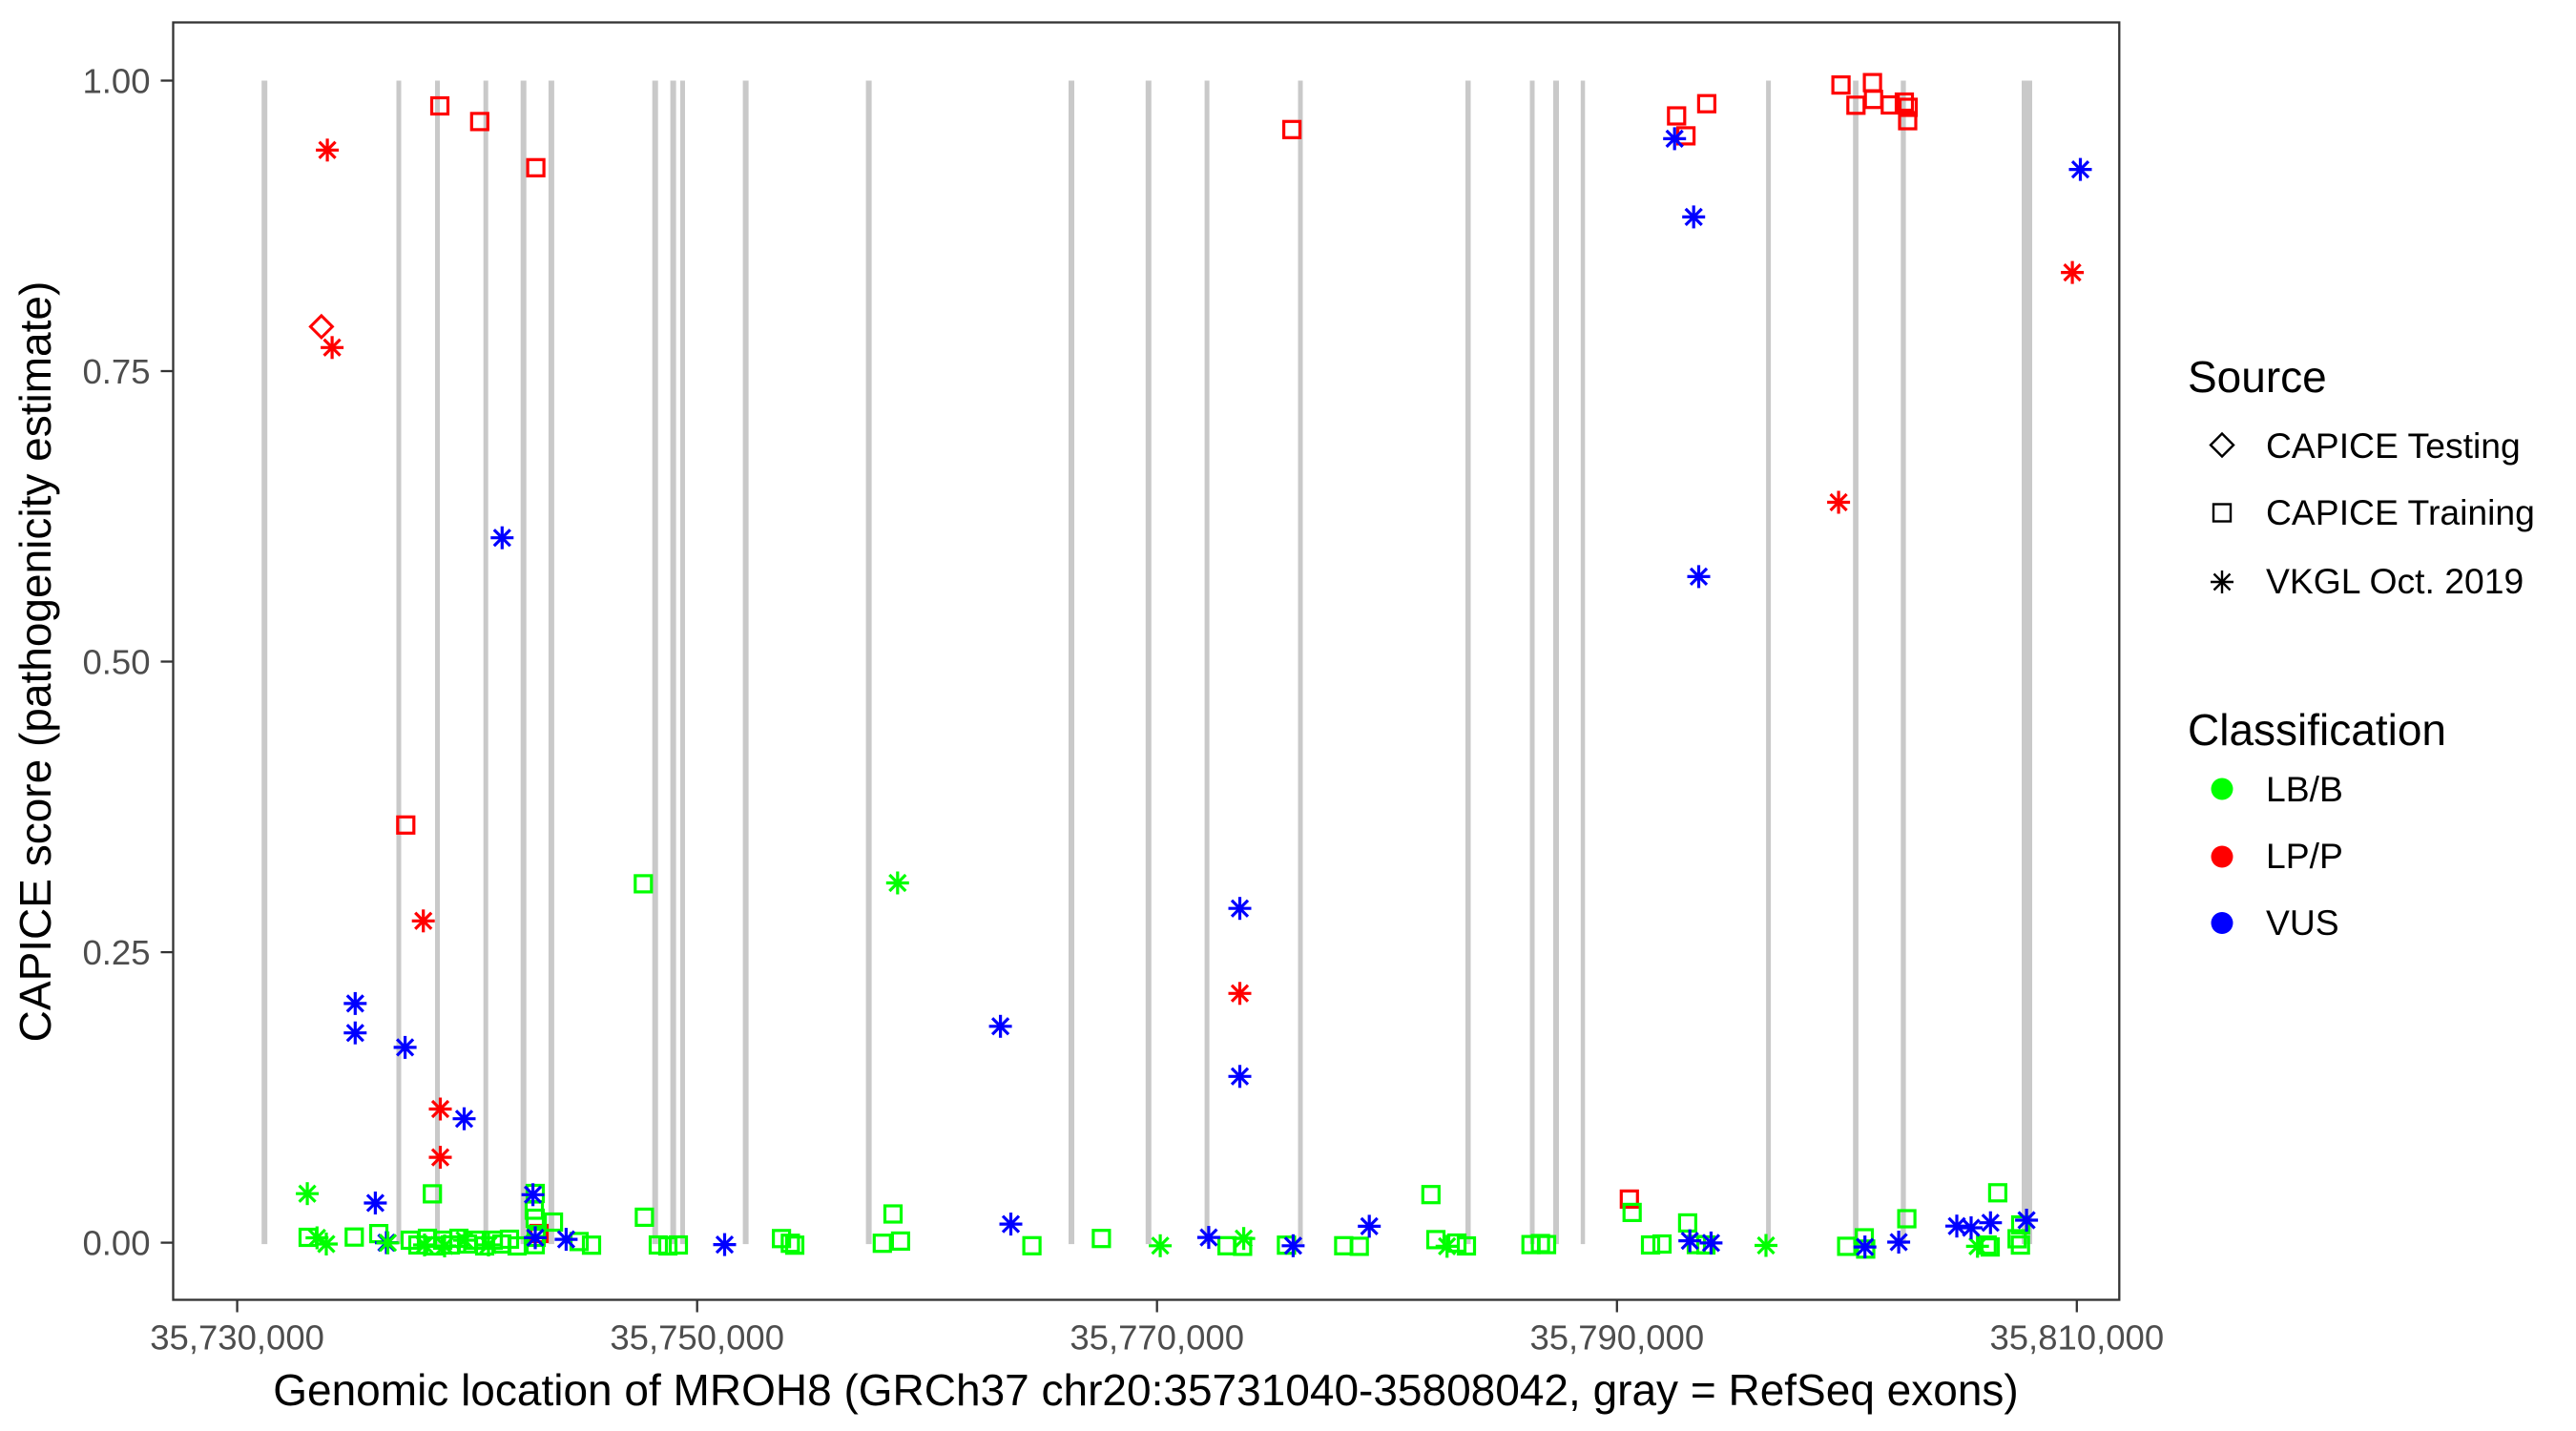  Describe the element at coordinates (35, 662) in the screenshot. I see `svg-text:CAPICE score (pathogenicity es: CAPICE score (pathogenicity estimate)` at that location.